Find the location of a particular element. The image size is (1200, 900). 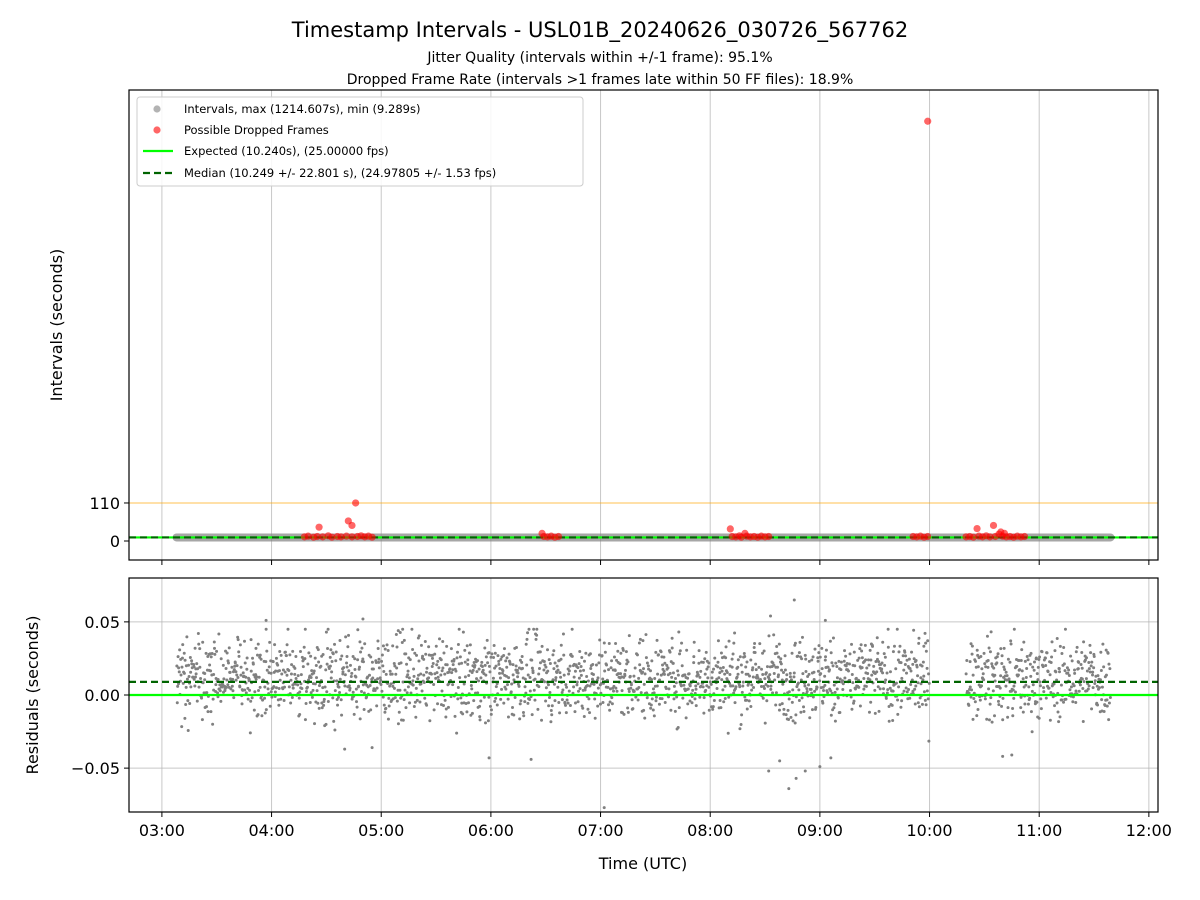

dropped-frame-point is located at coordinates (977, 528).